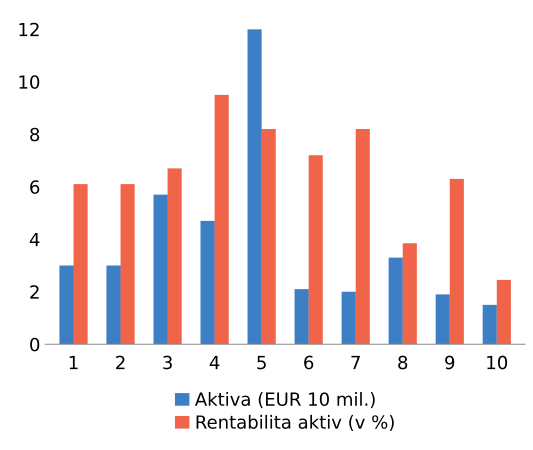 The image size is (533, 450). I want to click on y-tick-label: 6, so click(35, 187).